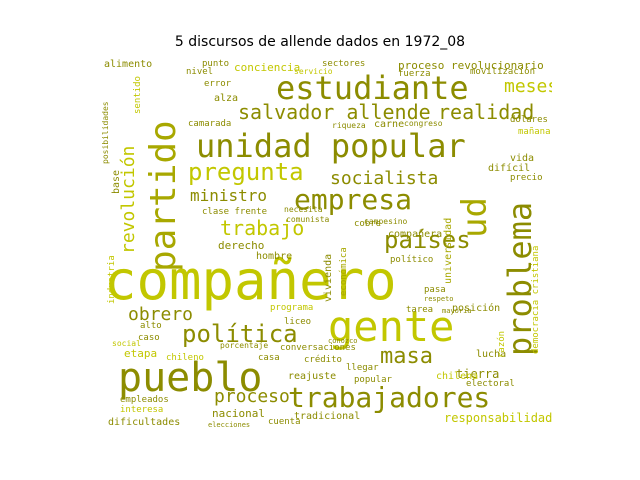  What do you see at coordinates (241, 245) in the screenshot?
I see `word: derecho` at bounding box center [241, 245].